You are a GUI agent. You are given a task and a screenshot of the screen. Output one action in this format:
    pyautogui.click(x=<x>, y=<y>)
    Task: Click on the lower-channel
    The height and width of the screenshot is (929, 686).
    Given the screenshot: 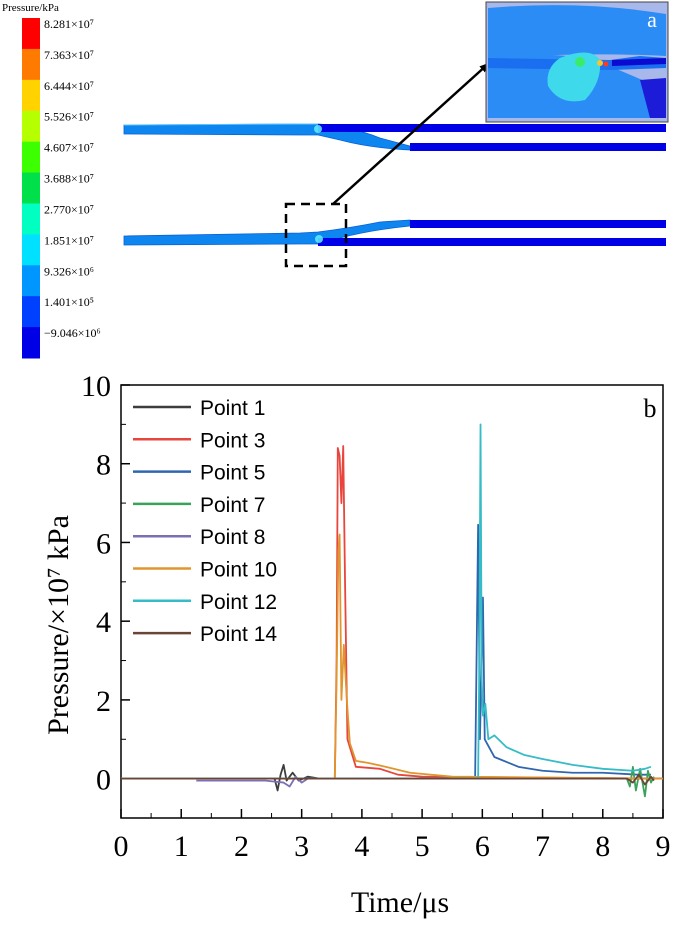 What is the action you would take?
    pyautogui.click(x=394, y=232)
    